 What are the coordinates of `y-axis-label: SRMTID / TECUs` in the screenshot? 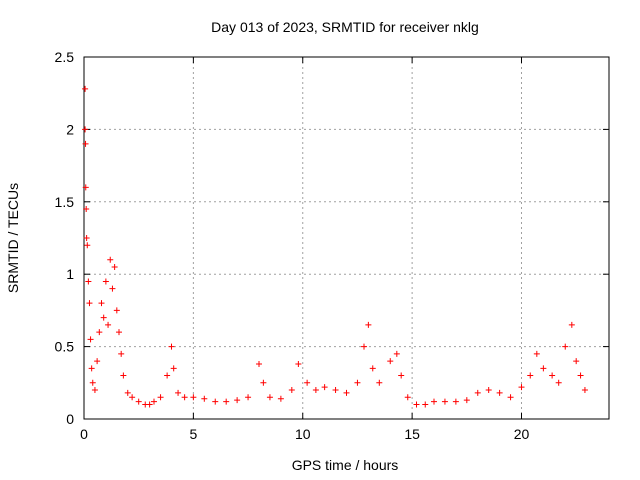 It's located at (13, 238).